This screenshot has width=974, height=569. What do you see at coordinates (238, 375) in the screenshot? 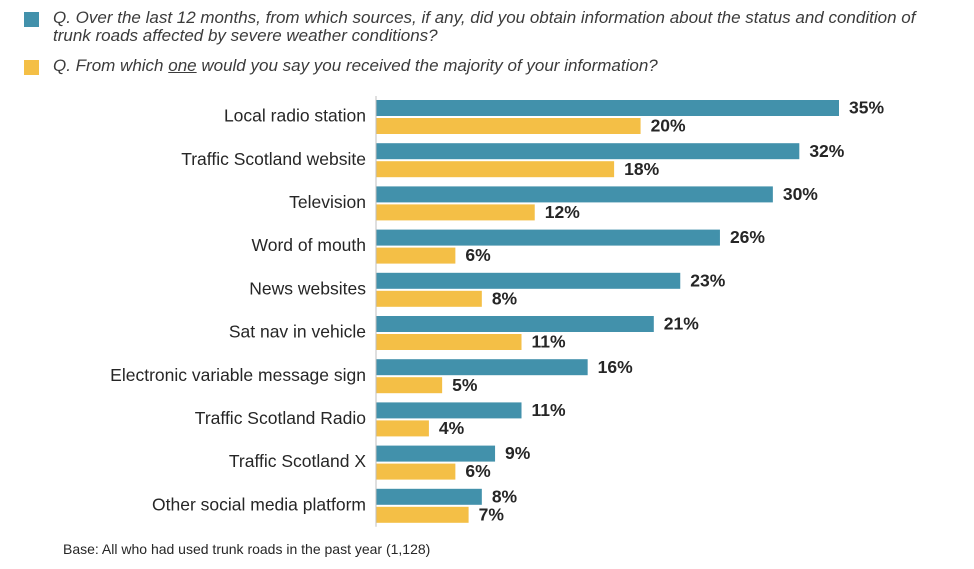
I see `category-label: Electronic variable message sign` at bounding box center [238, 375].